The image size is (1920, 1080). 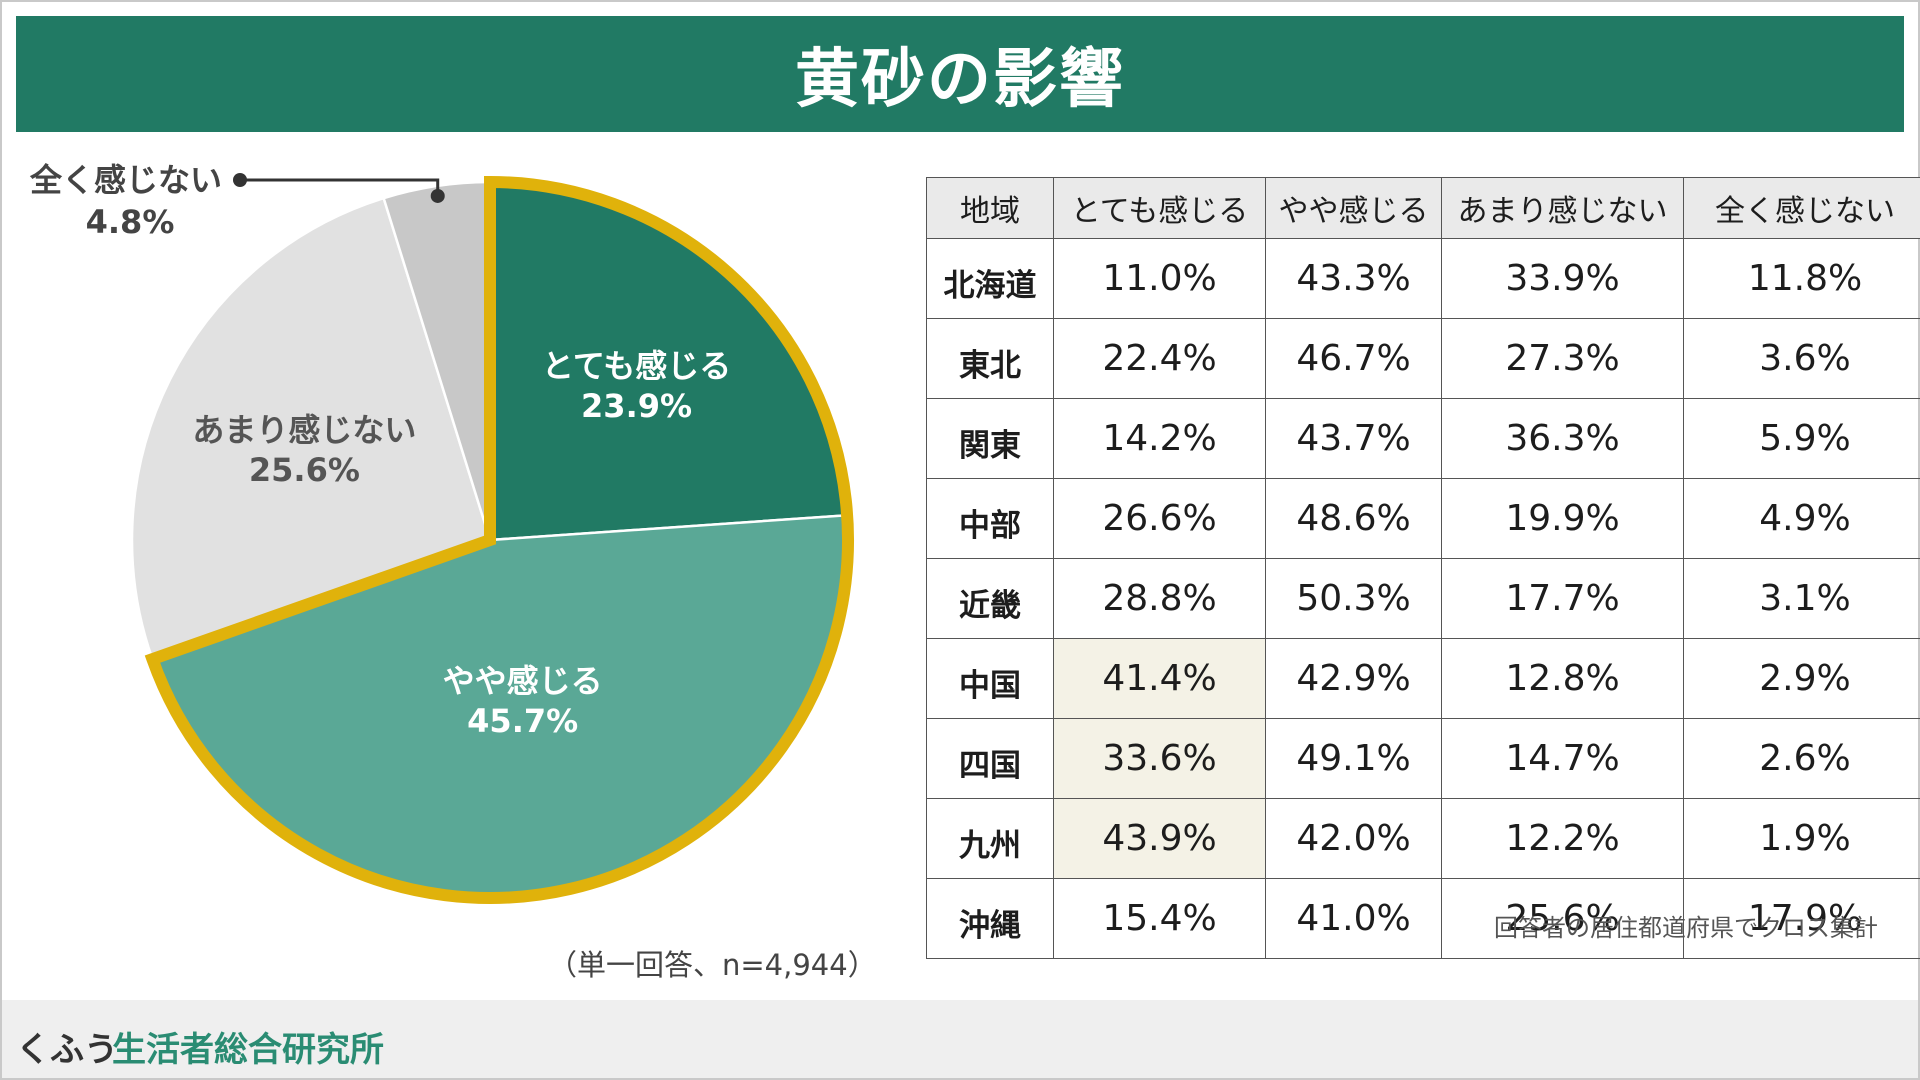 I want to click on column-header-1: 地域, so click(x=990, y=208).